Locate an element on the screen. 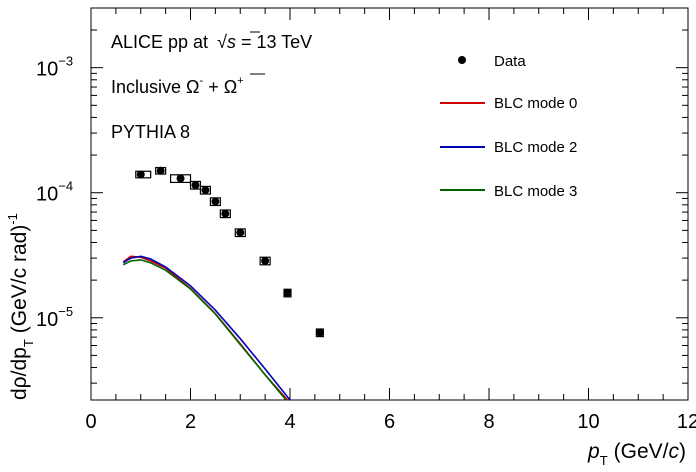  sqrt-symbol: √ is located at coordinates (222, 42).